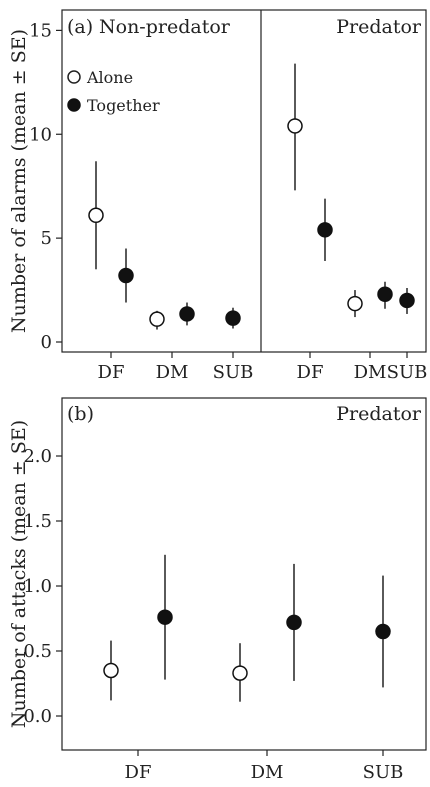  I want to click on legend-marker-together, so click(74, 105).